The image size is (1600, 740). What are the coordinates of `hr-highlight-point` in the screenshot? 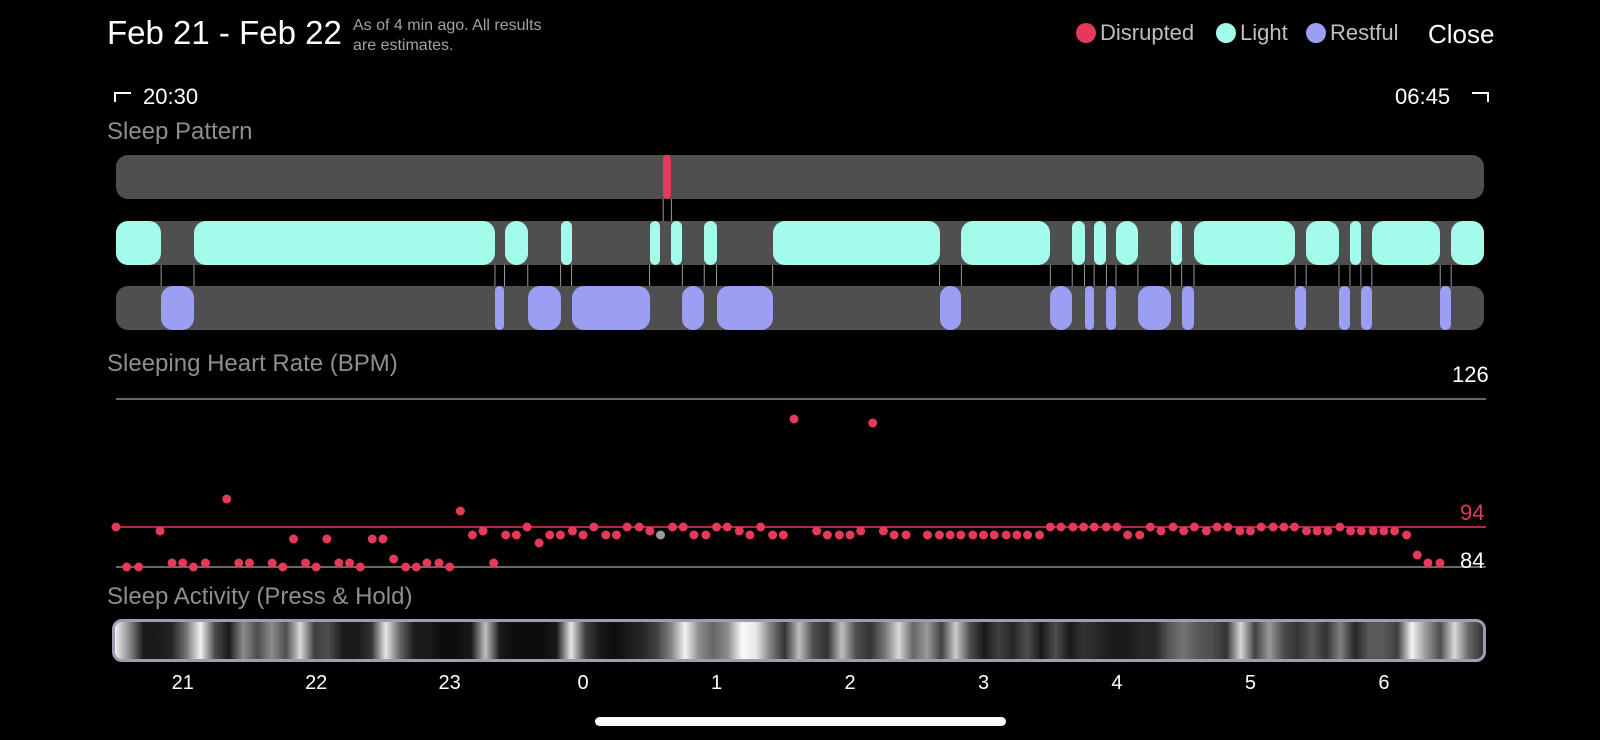 It's located at (661, 535).